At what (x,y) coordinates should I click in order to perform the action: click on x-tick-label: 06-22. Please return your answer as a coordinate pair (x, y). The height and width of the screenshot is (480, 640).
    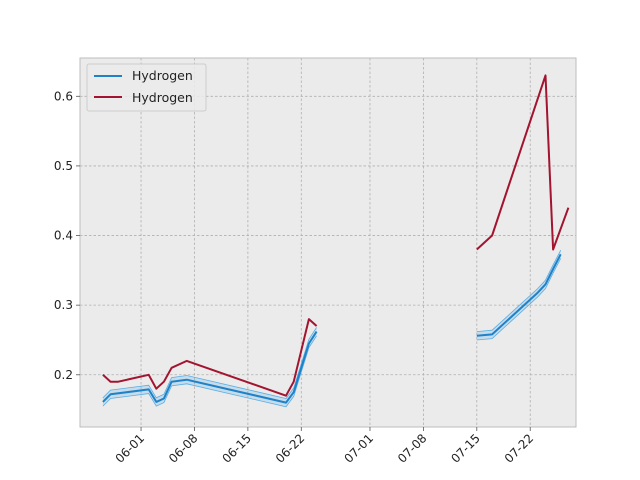
    Looking at the image, I should click on (290, 448).